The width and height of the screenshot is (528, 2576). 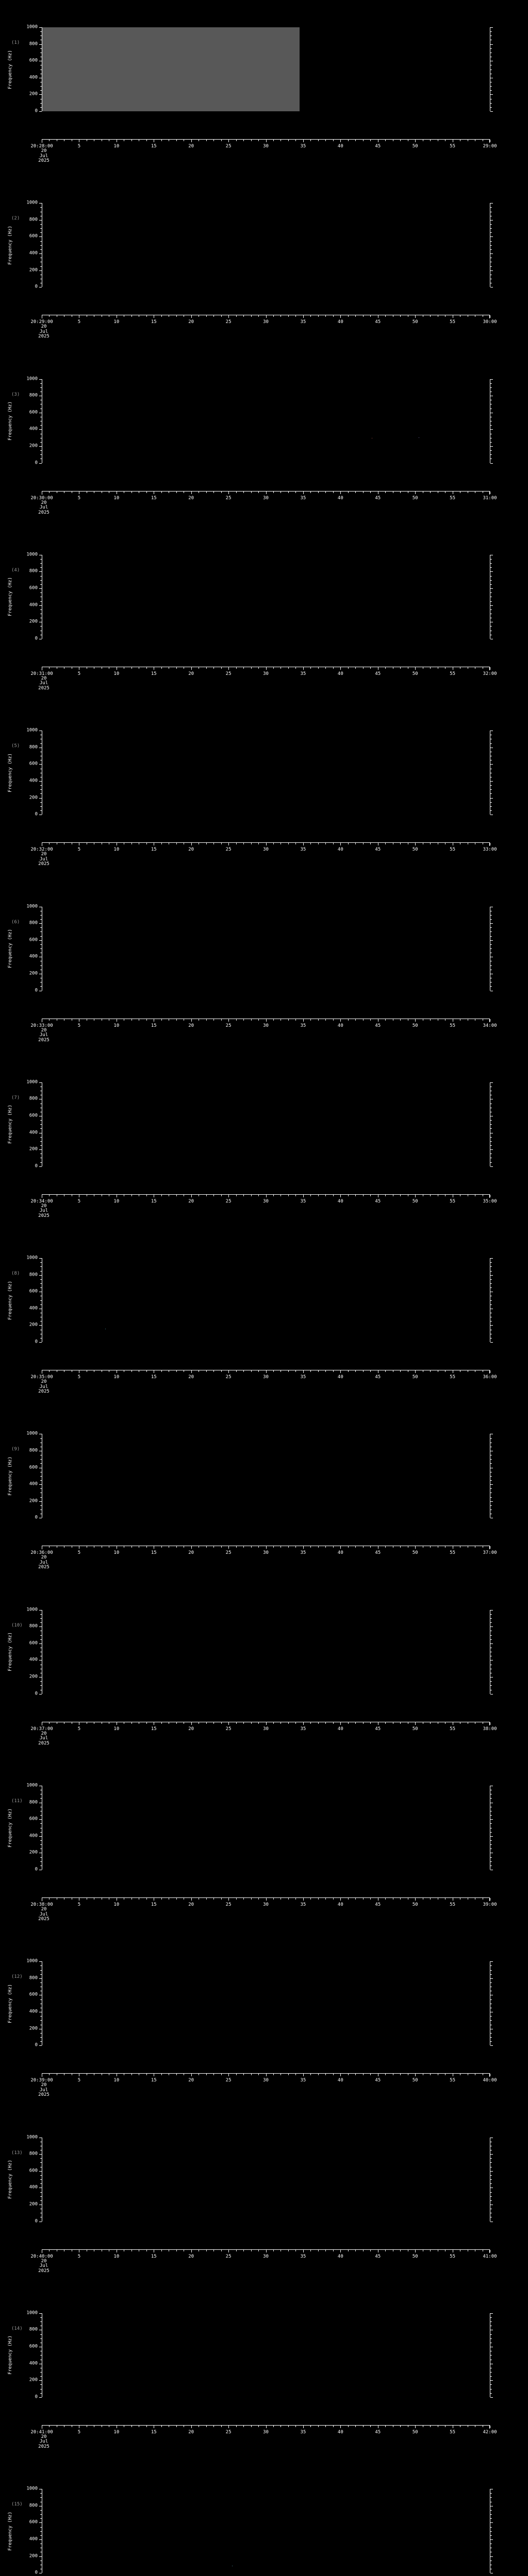 I want to click on x-tick-label: 55, so click(x=452, y=498).